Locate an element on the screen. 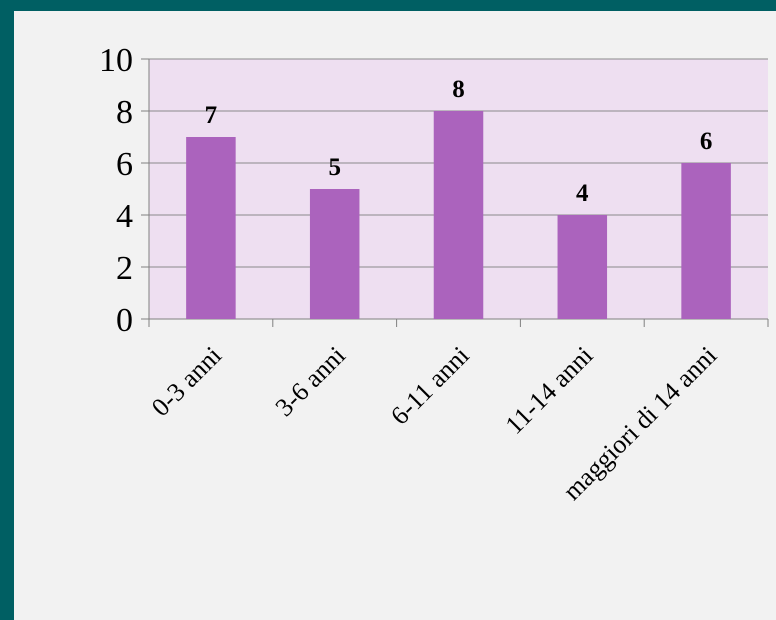 This screenshot has width=776, height=620. data-label: 7 is located at coordinates (211, 115).